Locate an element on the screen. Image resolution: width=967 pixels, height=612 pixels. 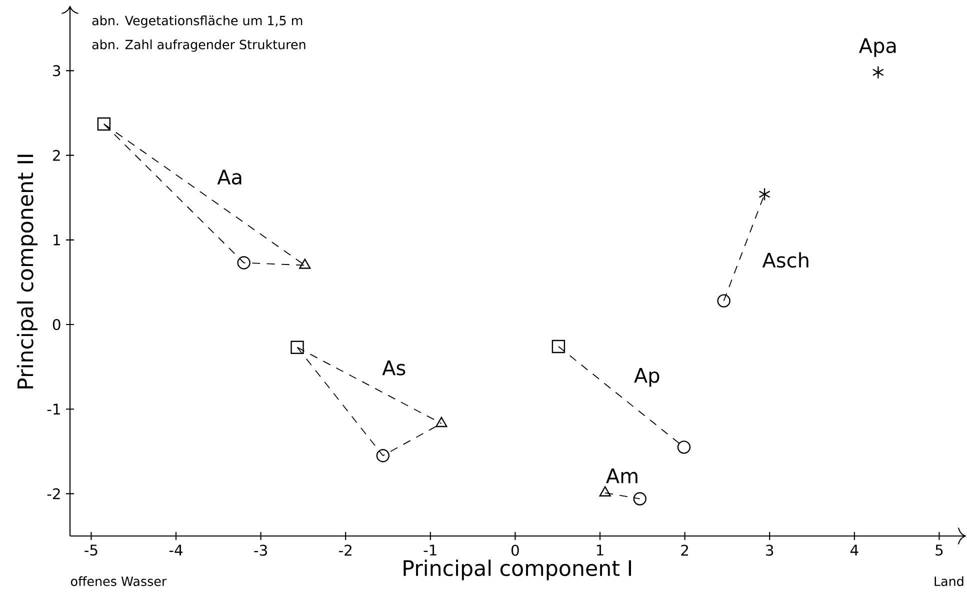
series-label: As is located at coordinates (394, 368).